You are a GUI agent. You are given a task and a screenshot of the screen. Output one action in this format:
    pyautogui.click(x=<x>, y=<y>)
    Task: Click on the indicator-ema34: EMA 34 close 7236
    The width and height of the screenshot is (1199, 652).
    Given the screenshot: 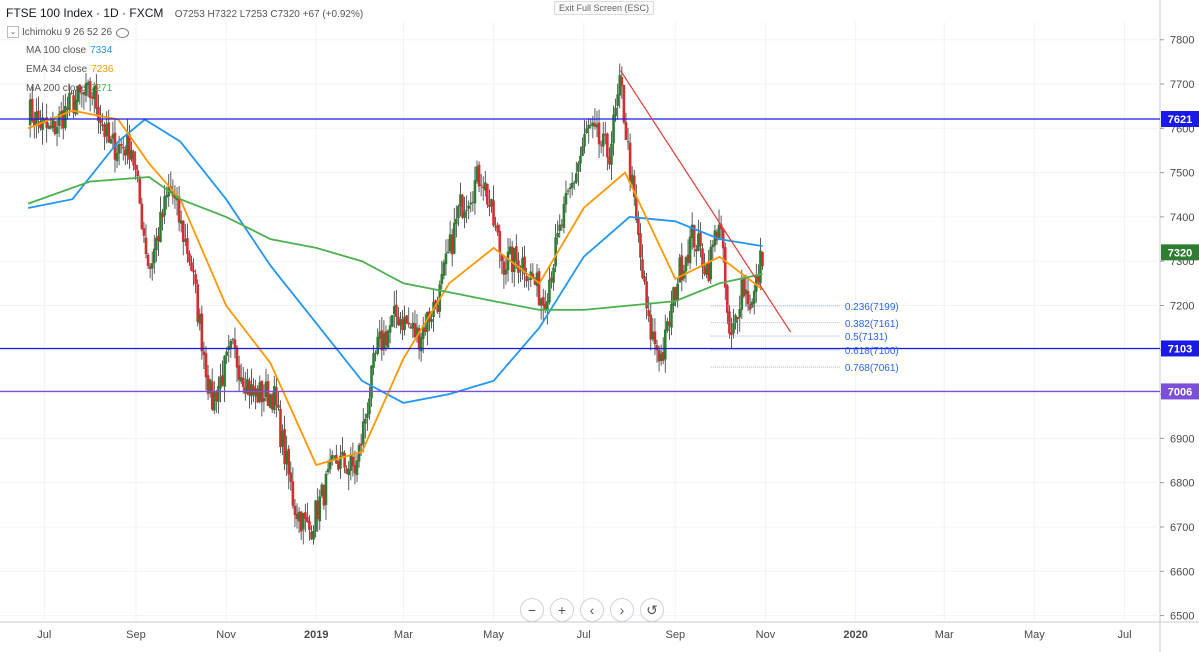 What is the action you would take?
    pyautogui.click(x=69, y=69)
    